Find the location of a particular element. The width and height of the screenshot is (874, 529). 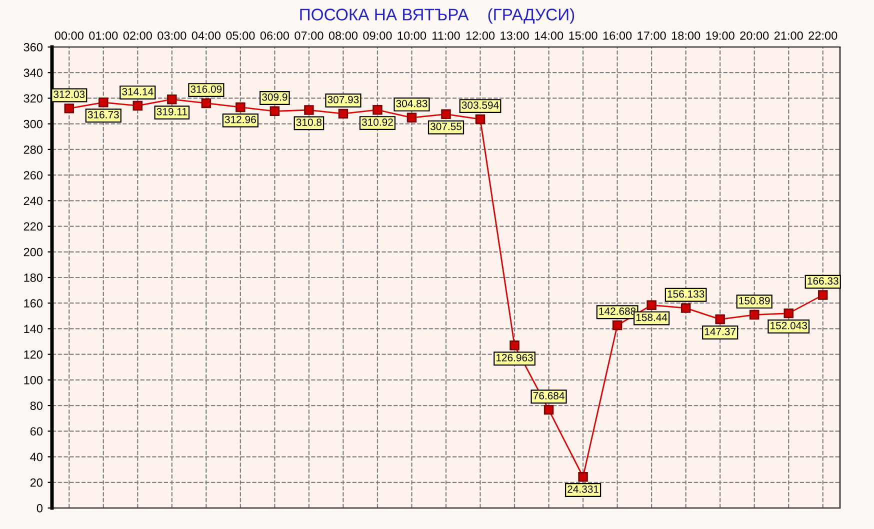

y-tick-label: 0 is located at coordinates (39, 508).